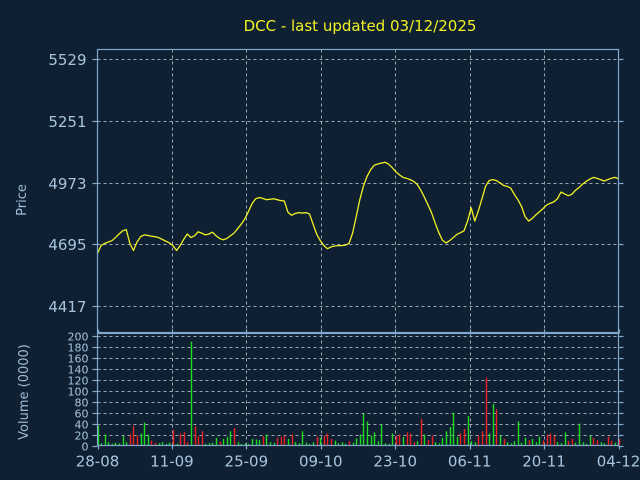 This screenshot has height=480, width=640. What do you see at coordinates (78, 381) in the screenshot?
I see `volume-ytick: 120` at bounding box center [78, 381].